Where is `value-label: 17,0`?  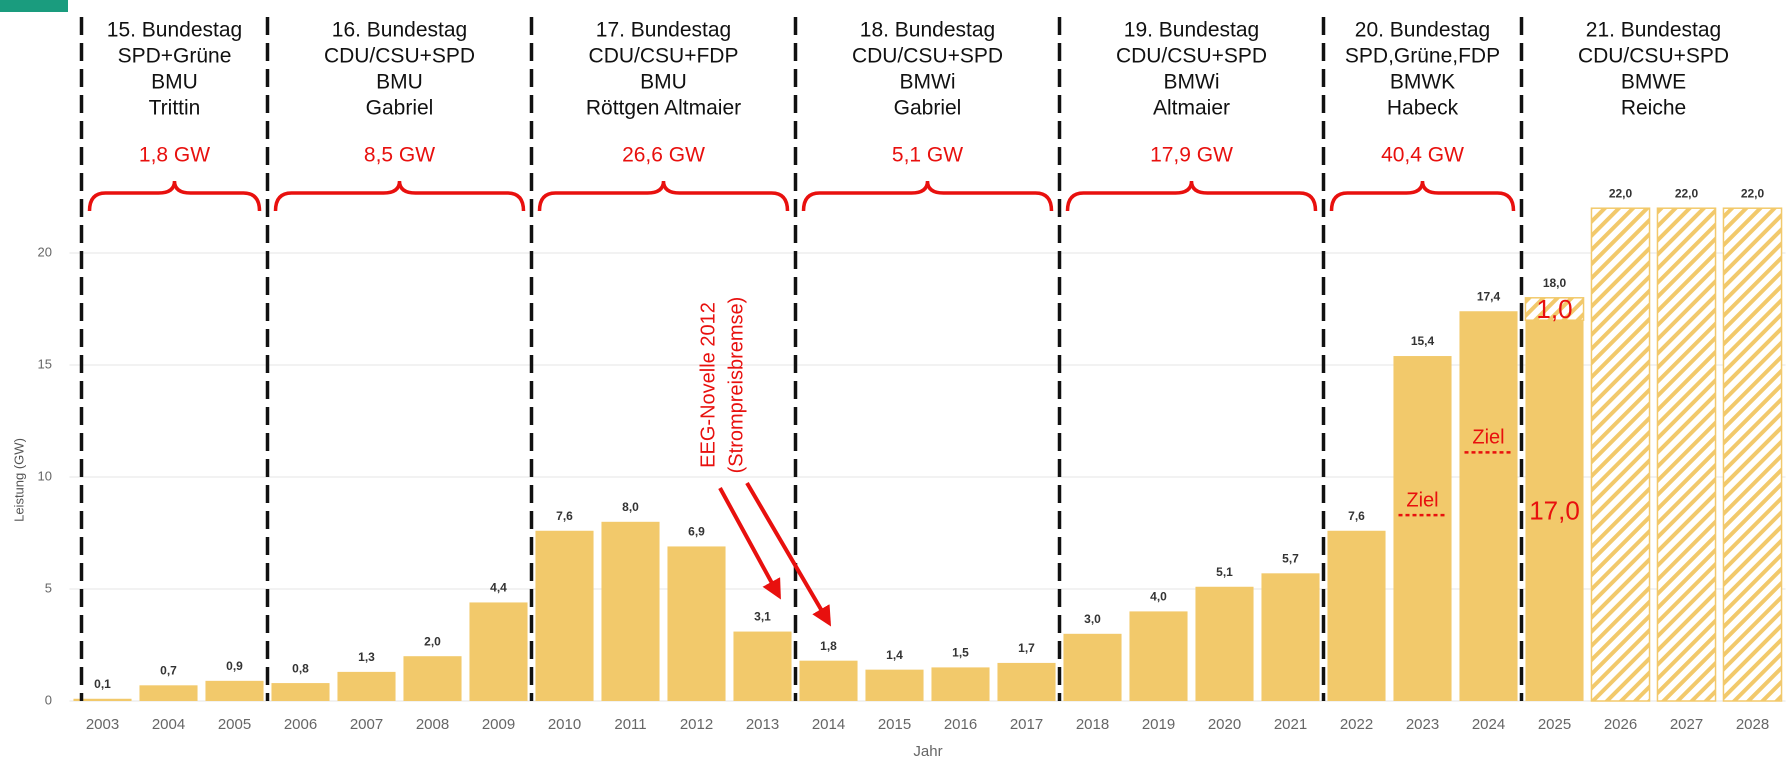 value-label: 17,0 is located at coordinates (1554, 510).